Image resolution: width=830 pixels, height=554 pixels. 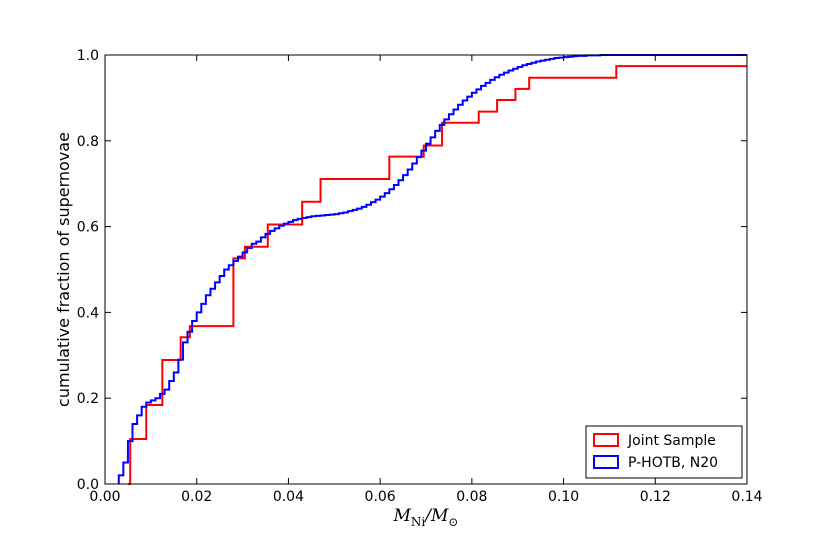 What do you see at coordinates (88, 142) in the screenshot?
I see `y-tick-label: 0.8` at bounding box center [88, 142].